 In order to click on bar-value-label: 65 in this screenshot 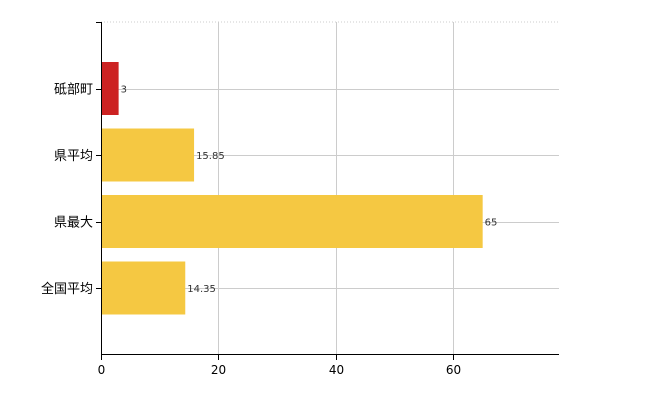, I will do `click(491, 223)`.